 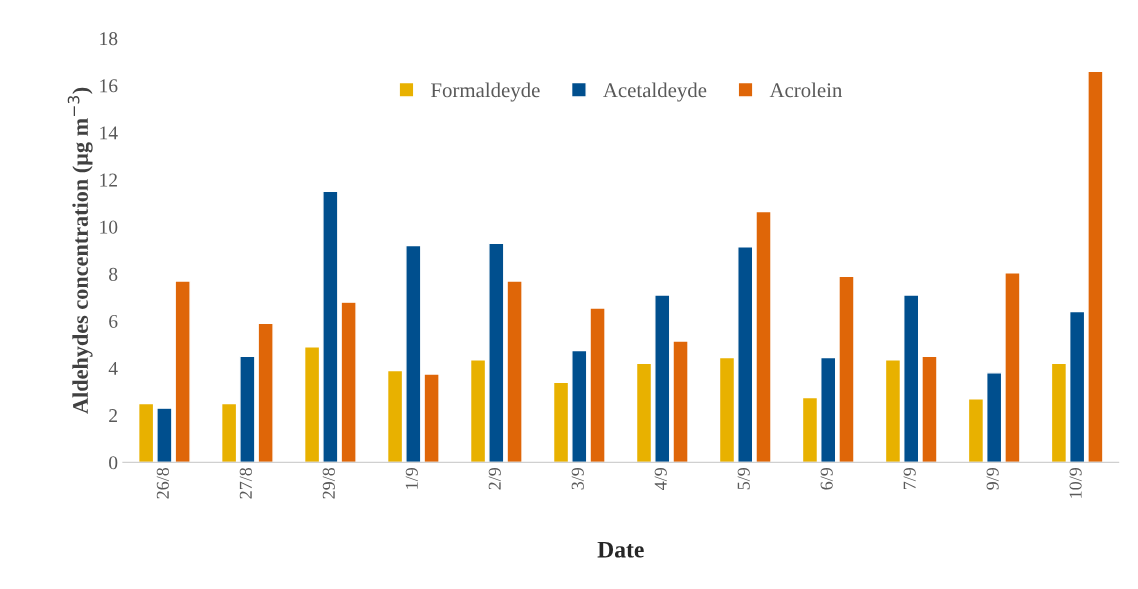 What do you see at coordinates (109, 133) in the screenshot?
I see `y-tick-label: 14` at bounding box center [109, 133].